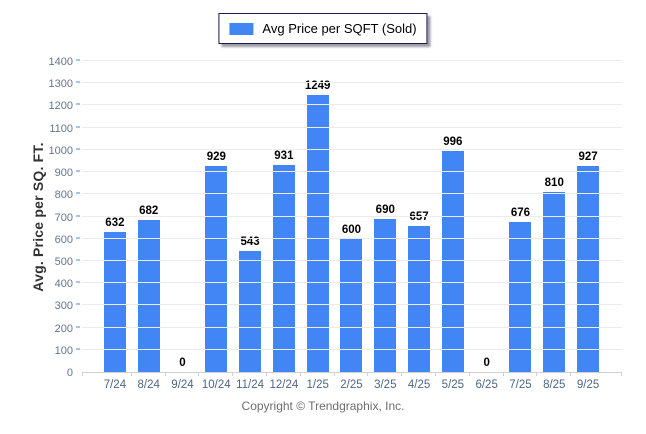 Image resolution: width=646 pixels, height=434 pixels. Describe the element at coordinates (250, 385) in the screenshot. I see `x-axis-tick-label: 11/24` at that location.